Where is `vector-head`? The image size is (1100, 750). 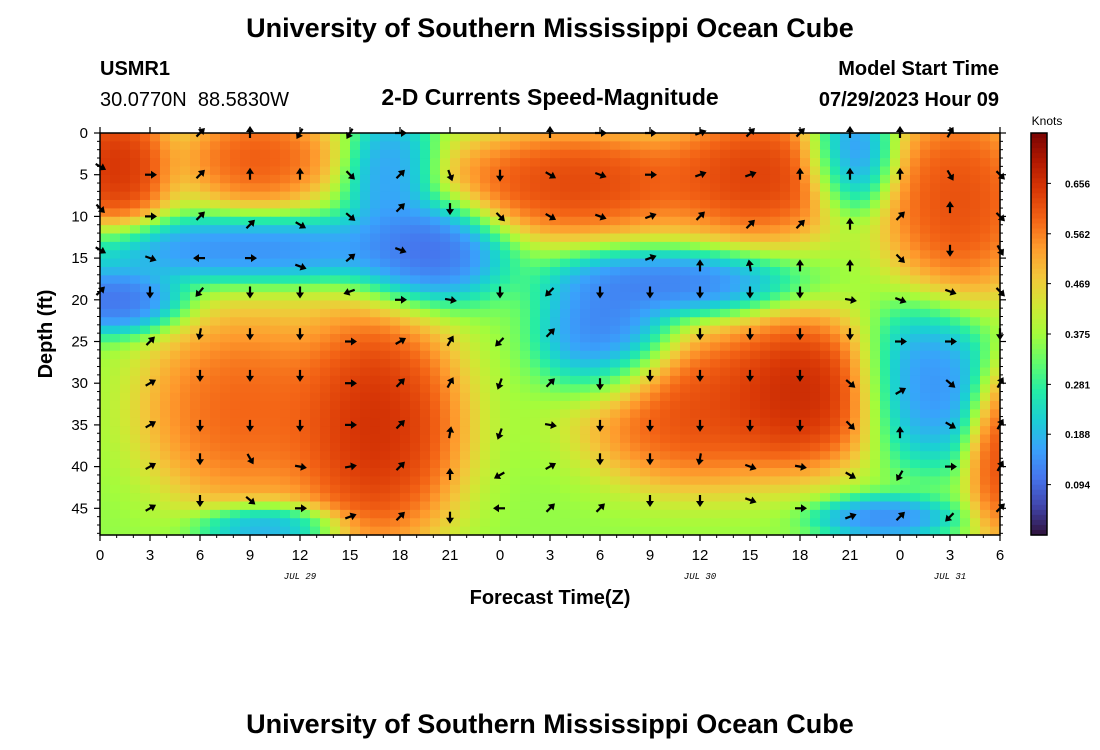
vector-head is located at coordinates (304, 508).